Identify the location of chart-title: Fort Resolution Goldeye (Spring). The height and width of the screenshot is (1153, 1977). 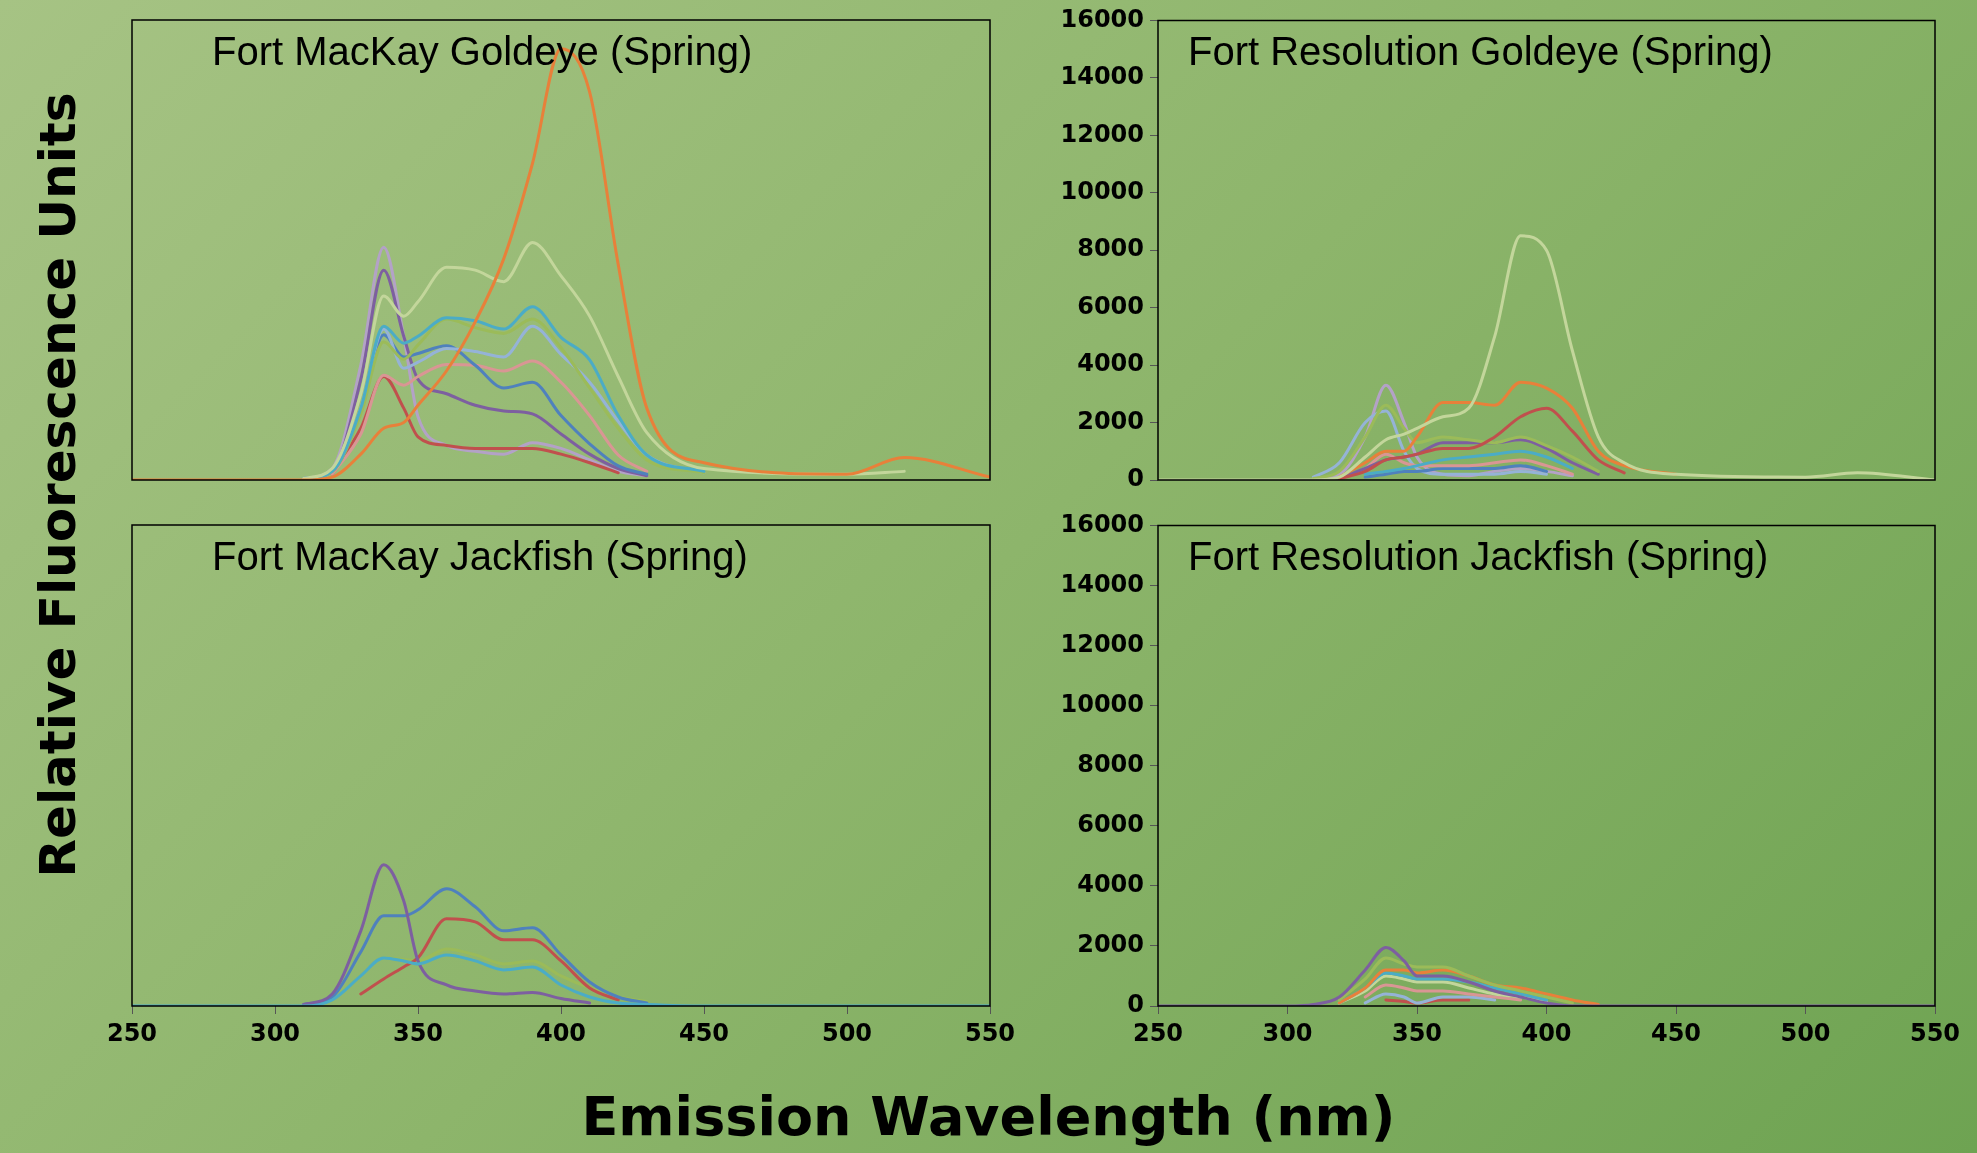
(1480, 51).